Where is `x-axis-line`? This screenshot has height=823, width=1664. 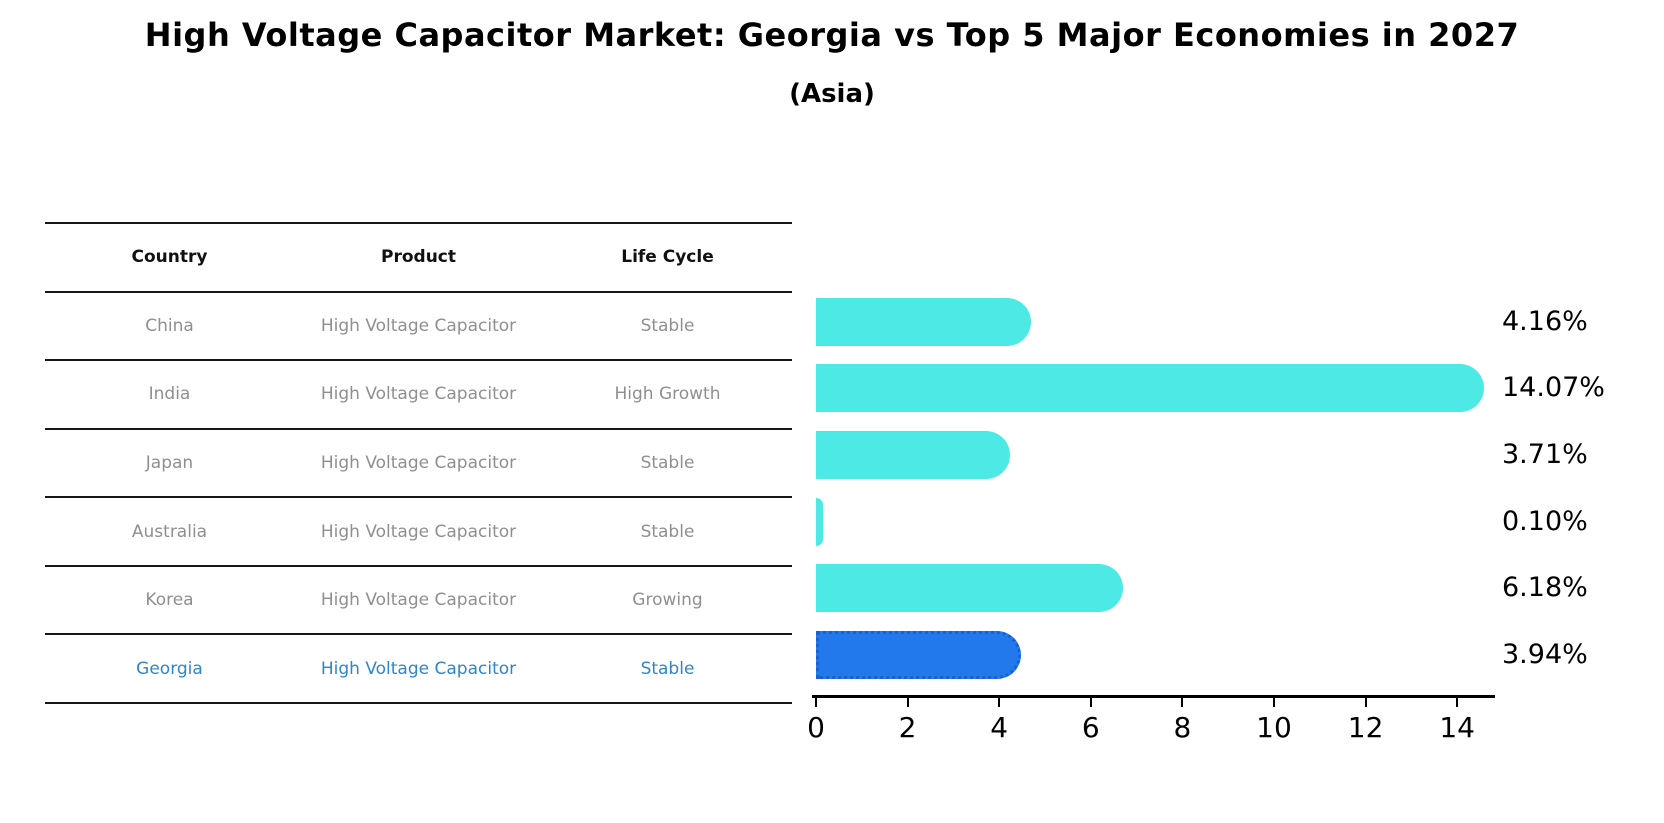 x-axis-line is located at coordinates (1153, 696).